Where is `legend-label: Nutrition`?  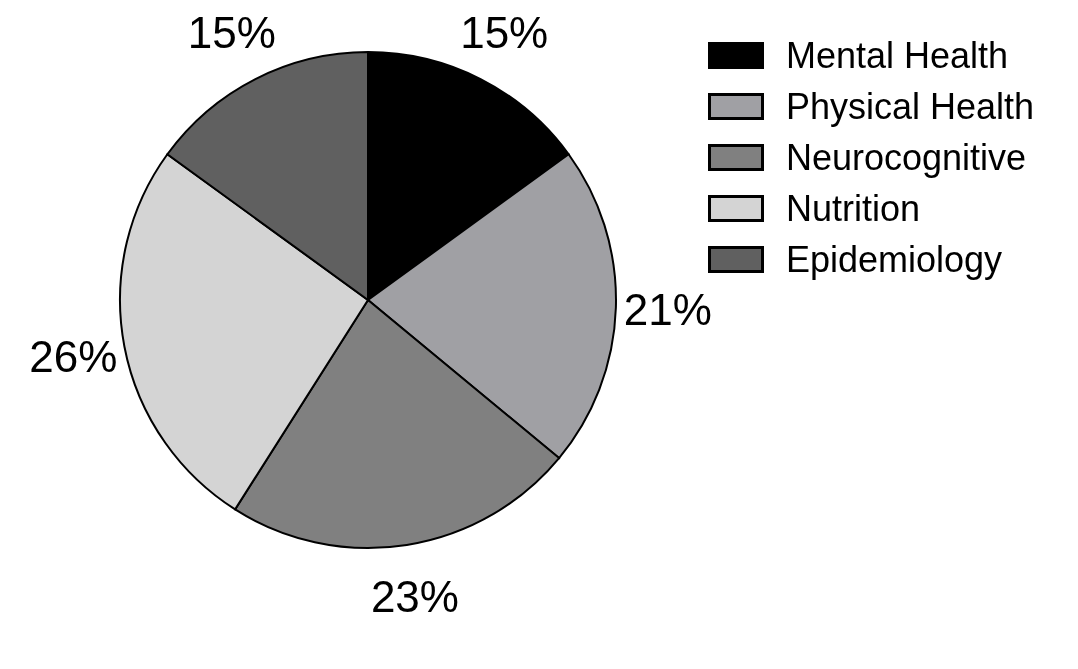
legend-label: Nutrition is located at coordinates (853, 208).